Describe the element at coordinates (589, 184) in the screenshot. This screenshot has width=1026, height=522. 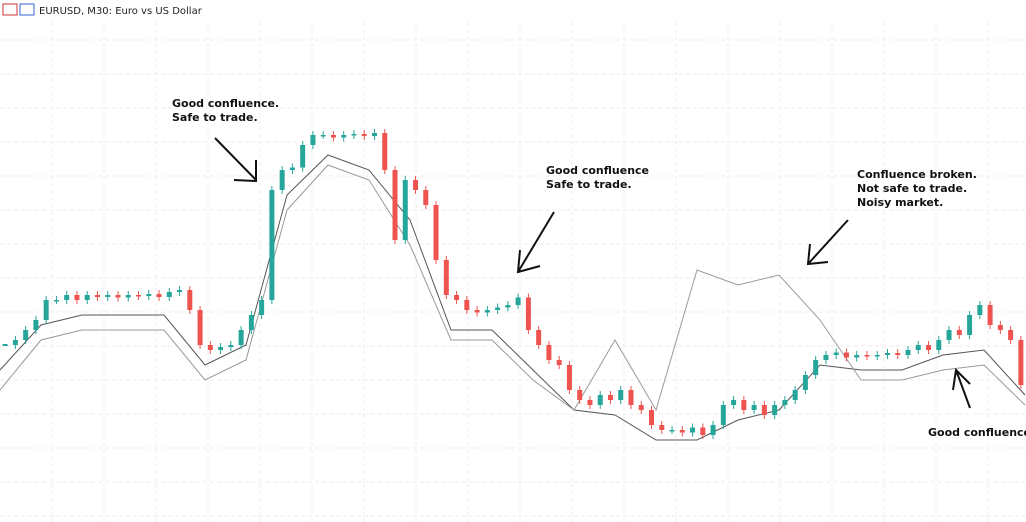
I see `annotation: Safe to trade.` at that location.